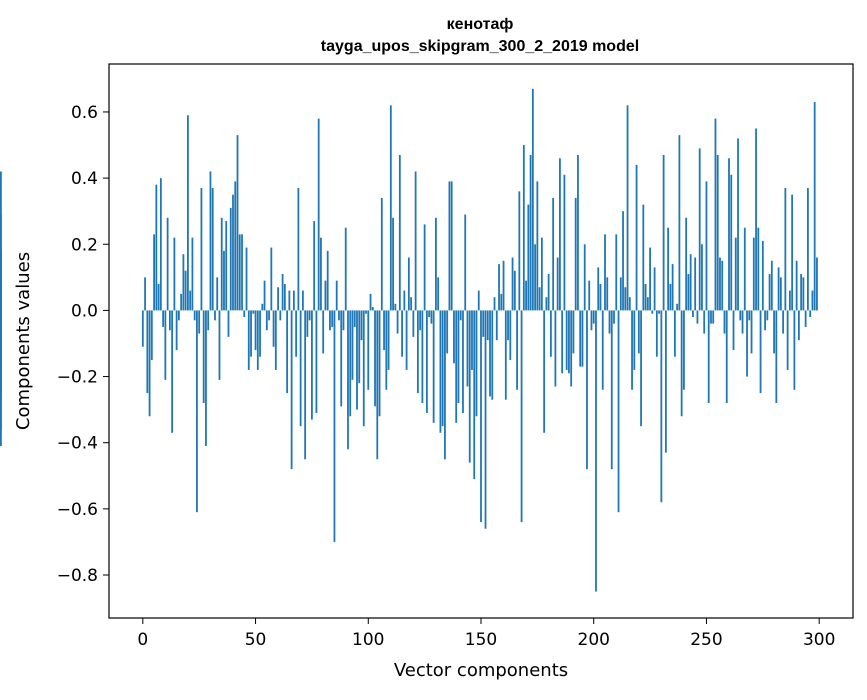  Describe the element at coordinates (481, 640) in the screenshot. I see `x-tick-label: 150` at that location.